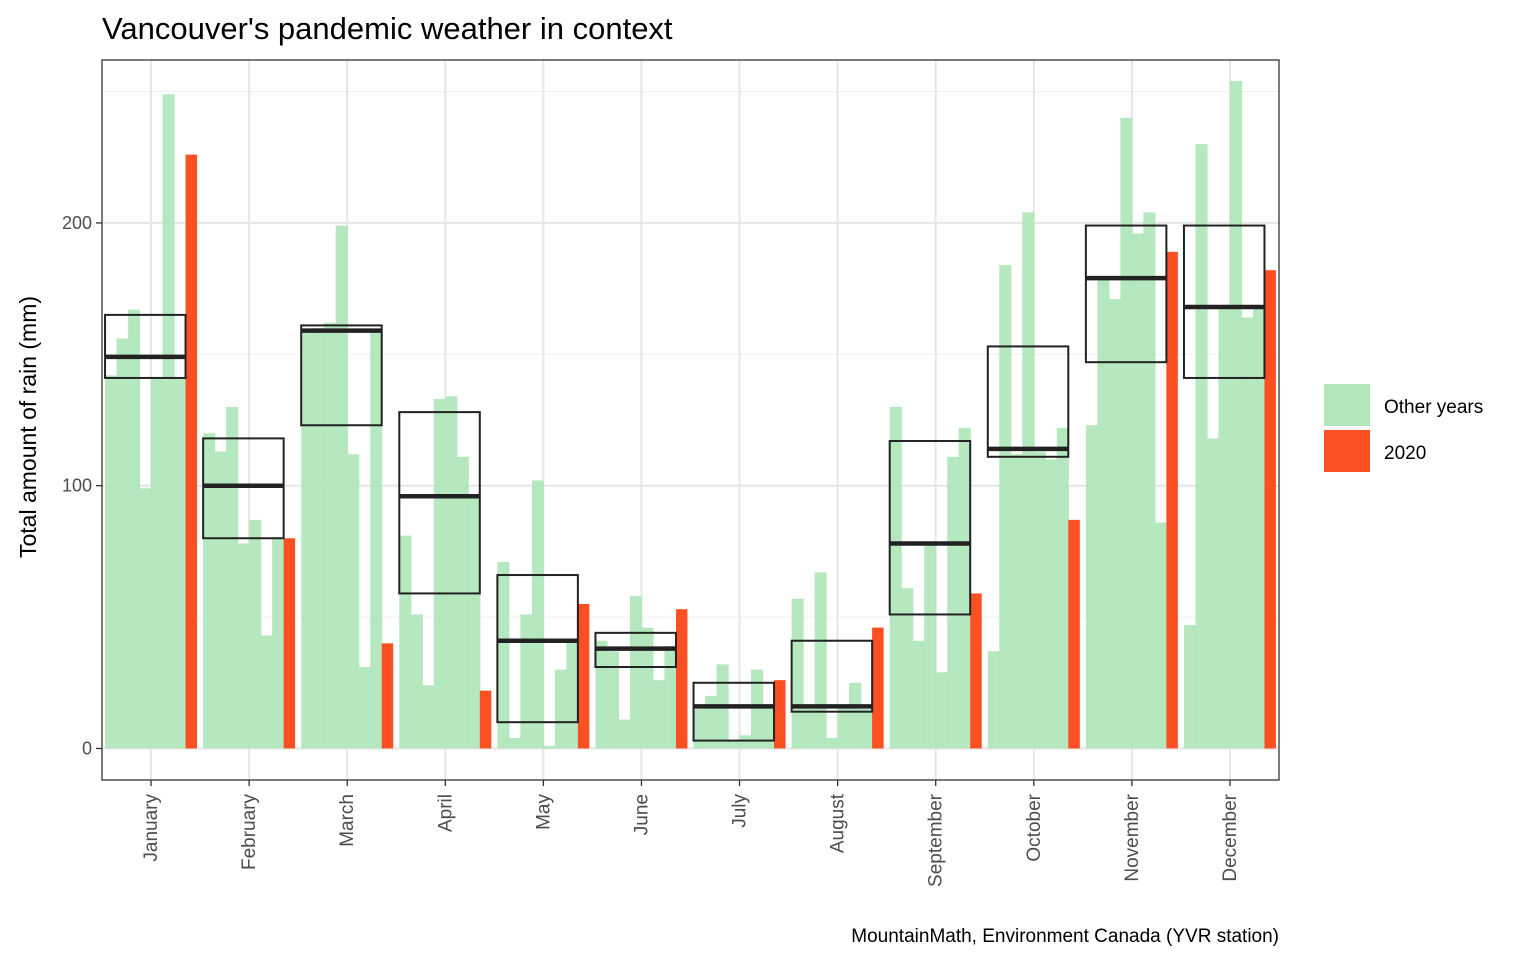  Describe the element at coordinates (445, 813) in the screenshot. I see `x-tick-label: April` at that location.